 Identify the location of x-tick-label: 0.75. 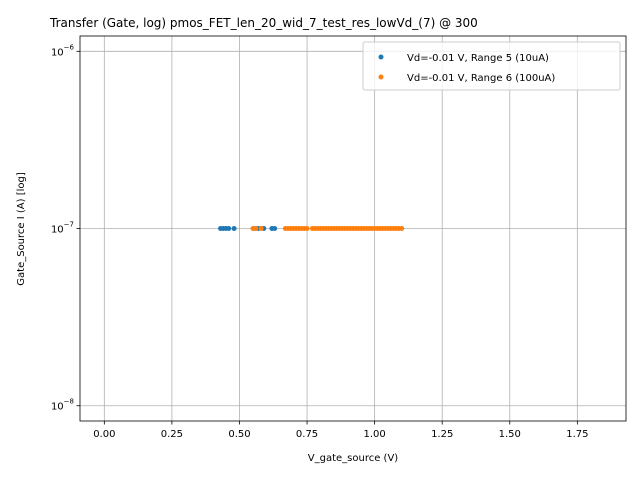
(307, 434).